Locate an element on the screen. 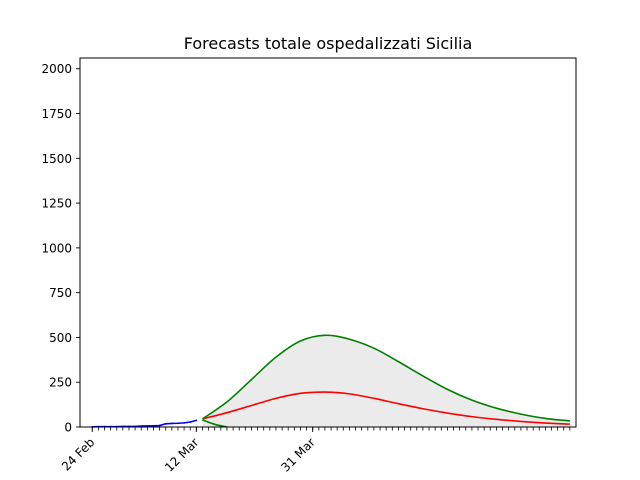 The image size is (640, 480). chart-title: Forecasts totale ospedalizzati Sicilia is located at coordinates (328, 43).